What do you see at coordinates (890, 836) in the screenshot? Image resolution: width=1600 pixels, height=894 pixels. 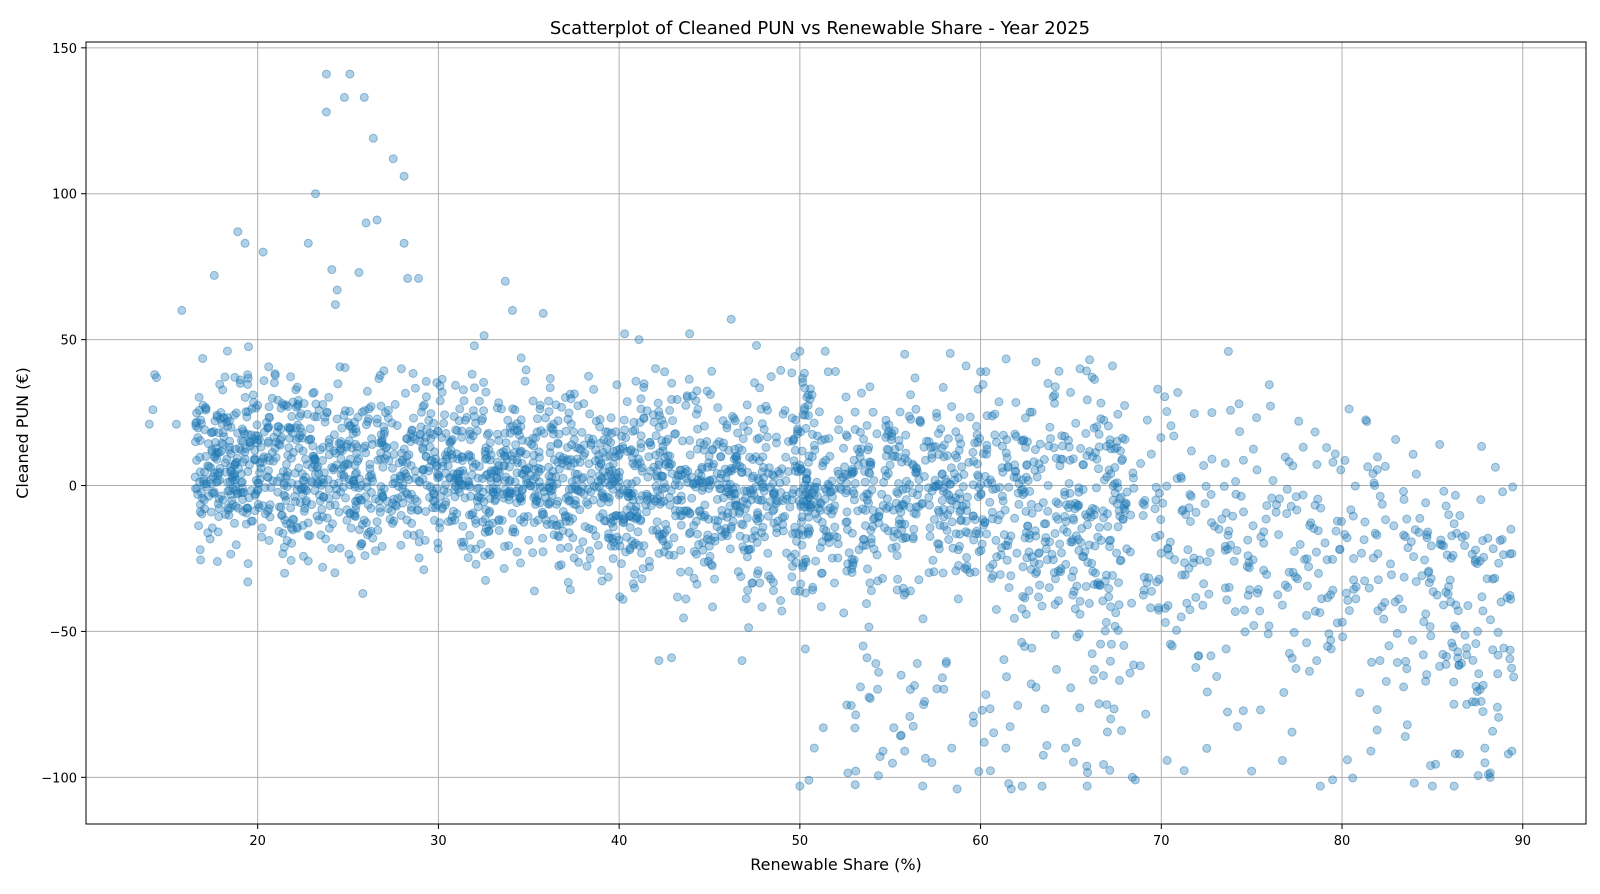 I see `x-axis-ticks: 20 30 40 50 60 70 80 90` at bounding box center [890, 836].